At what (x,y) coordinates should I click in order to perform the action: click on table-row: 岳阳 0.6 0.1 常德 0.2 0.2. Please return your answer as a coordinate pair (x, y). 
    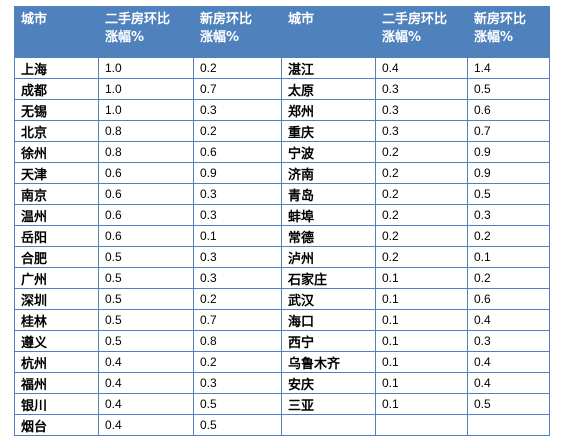
    Looking at the image, I should click on (282, 236).